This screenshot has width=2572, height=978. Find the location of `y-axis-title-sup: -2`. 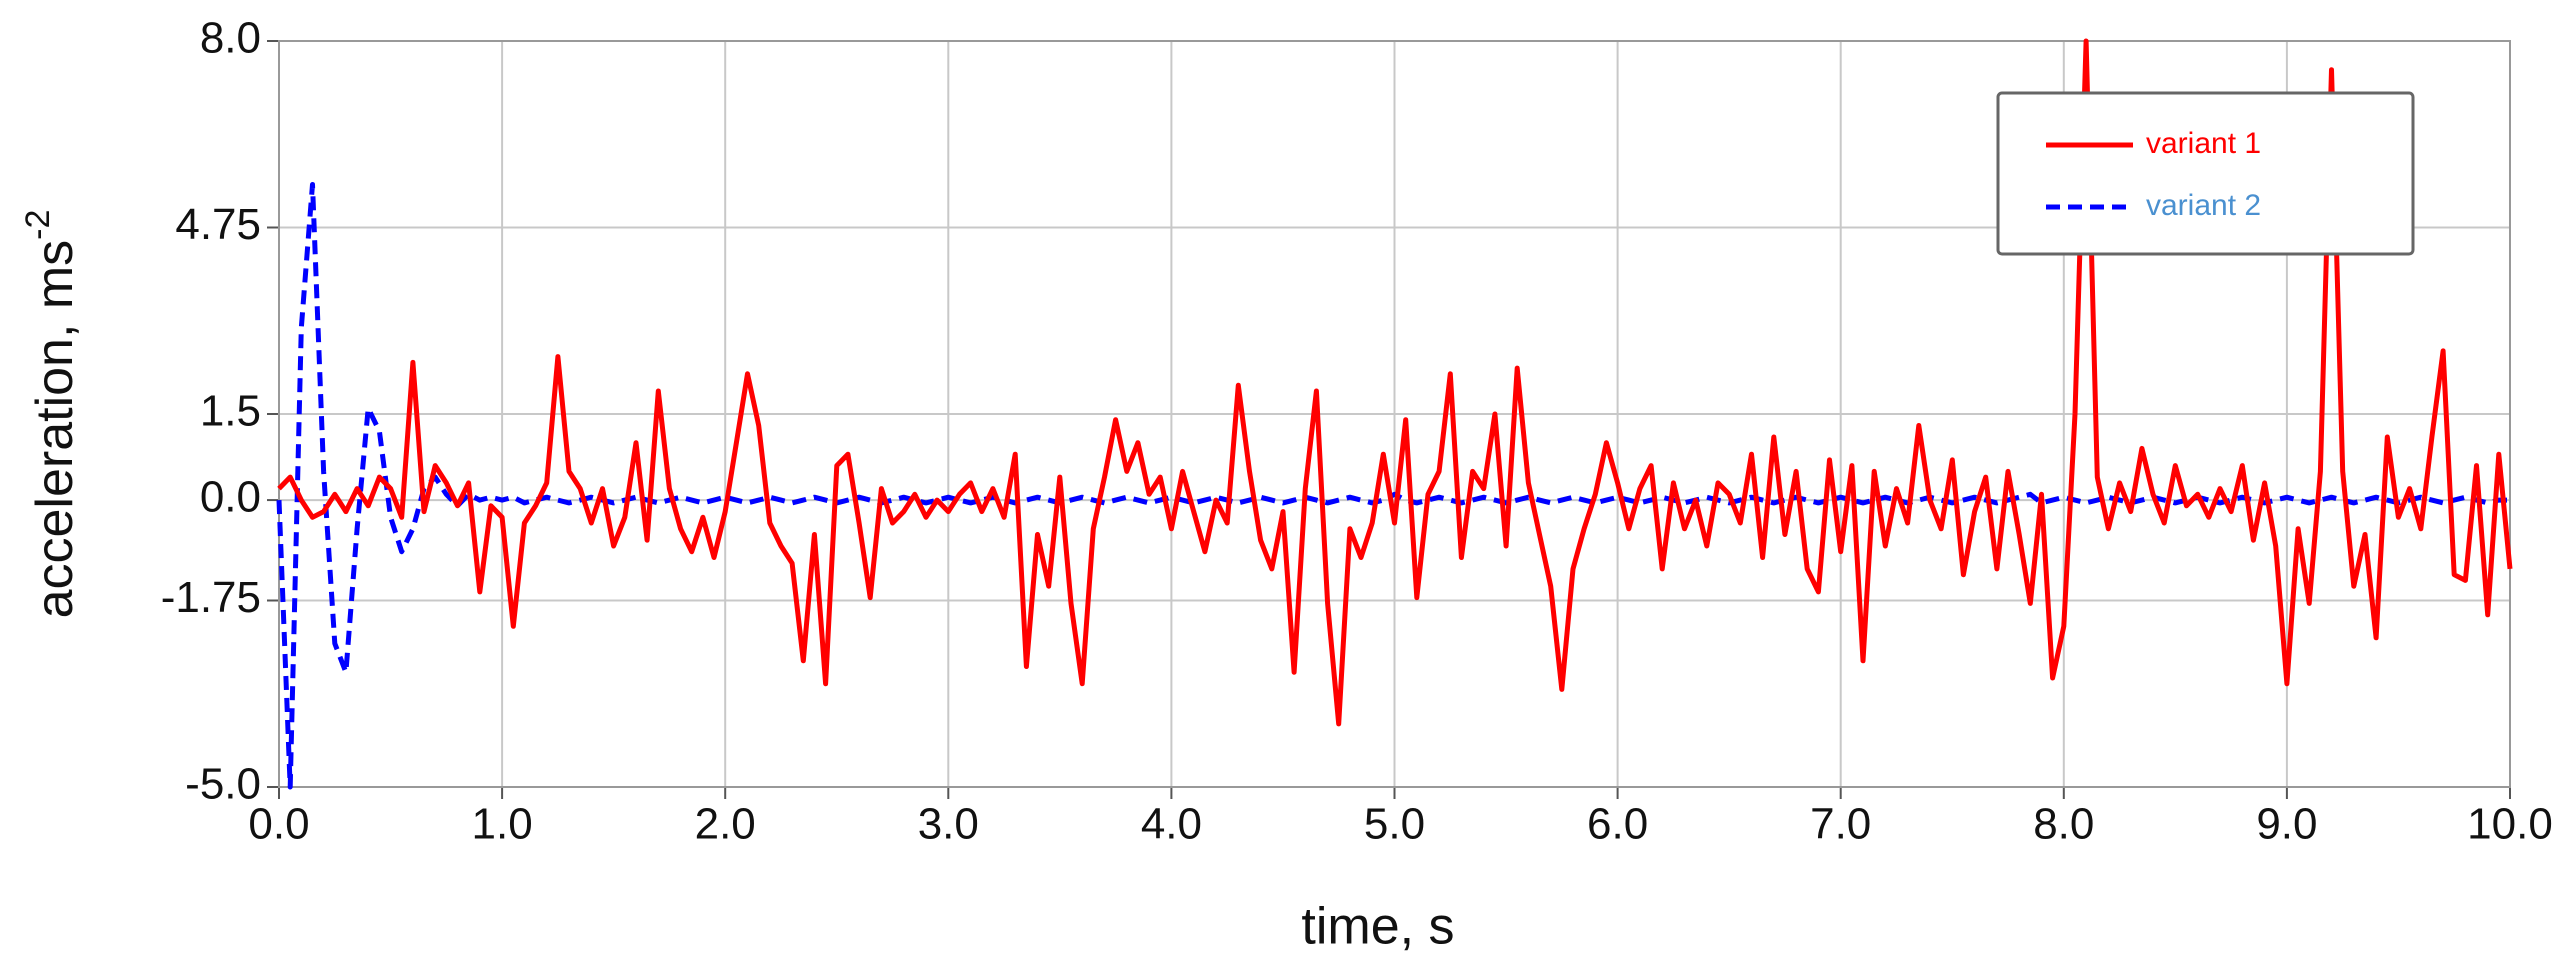

y-axis-title-sup: -2 is located at coordinates (38, 225).